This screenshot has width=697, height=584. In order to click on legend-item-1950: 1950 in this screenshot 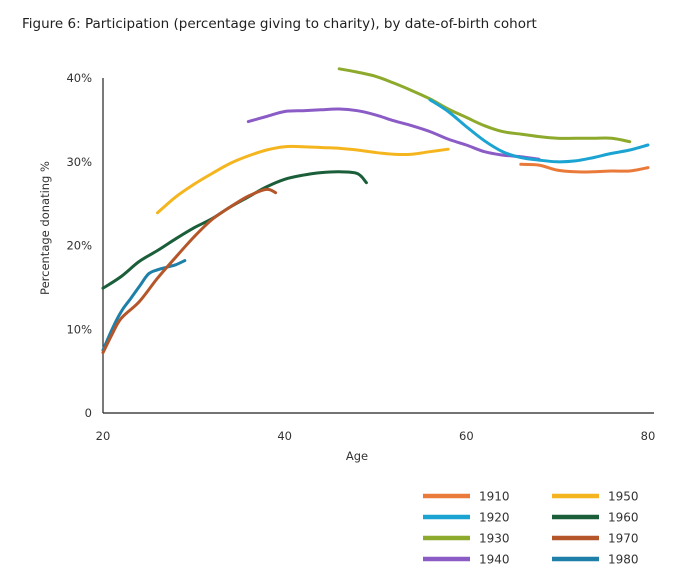, I will do `click(595, 497)`.